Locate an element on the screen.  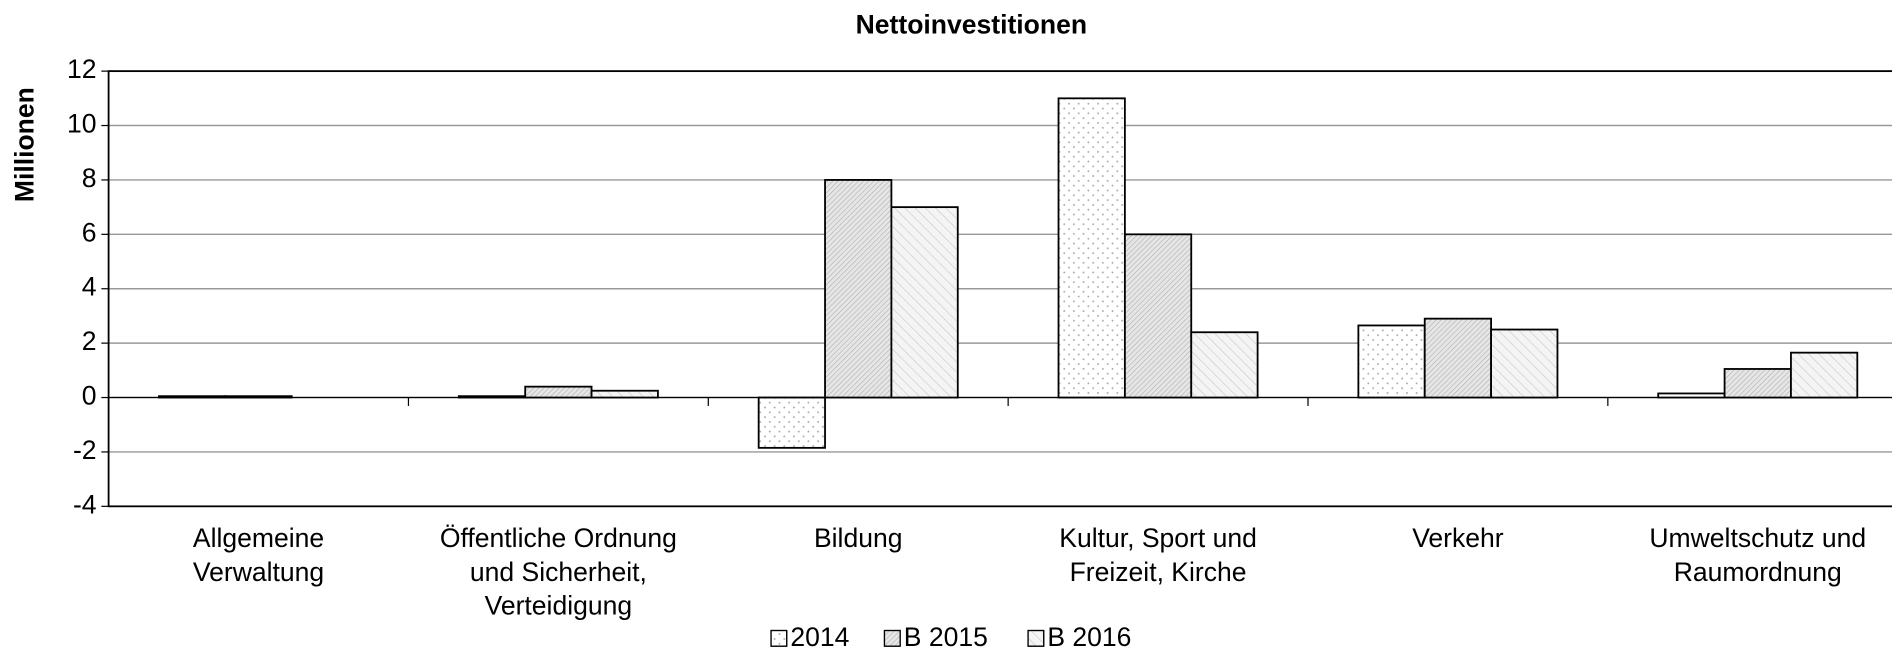
y-tick-label: 12 is located at coordinates (82, 69).